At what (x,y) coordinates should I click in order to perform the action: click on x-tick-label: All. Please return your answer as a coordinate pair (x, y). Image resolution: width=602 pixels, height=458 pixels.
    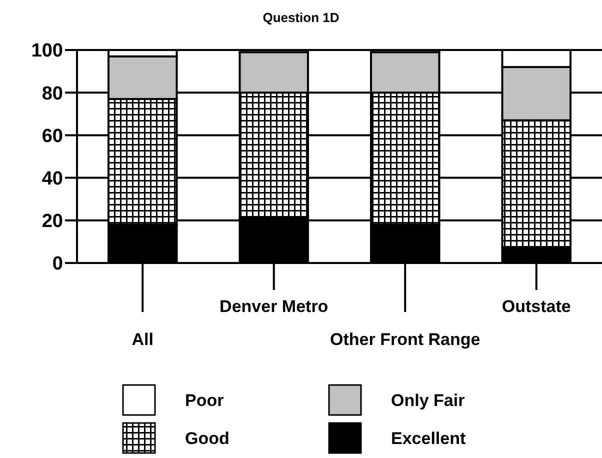
    Looking at the image, I should click on (143, 339).